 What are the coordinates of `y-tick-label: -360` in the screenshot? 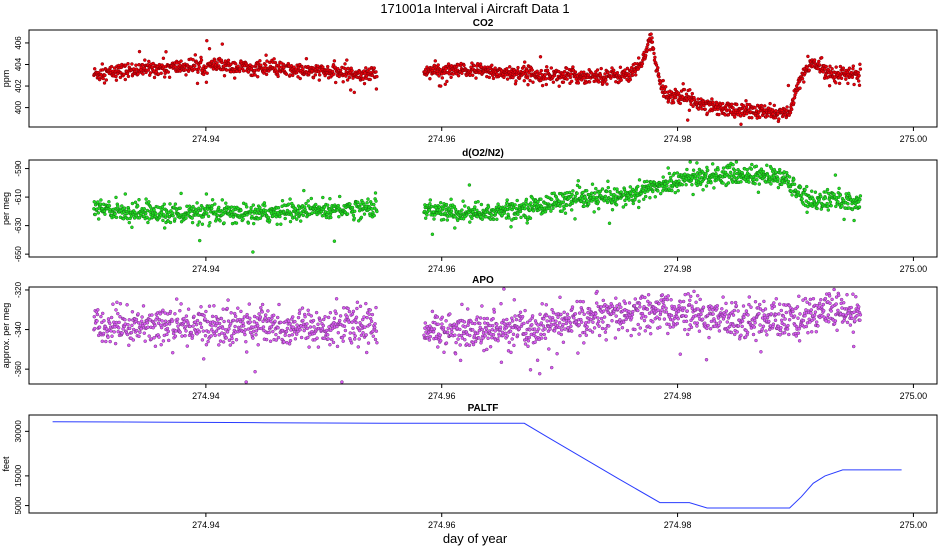 It's located at (18, 369).